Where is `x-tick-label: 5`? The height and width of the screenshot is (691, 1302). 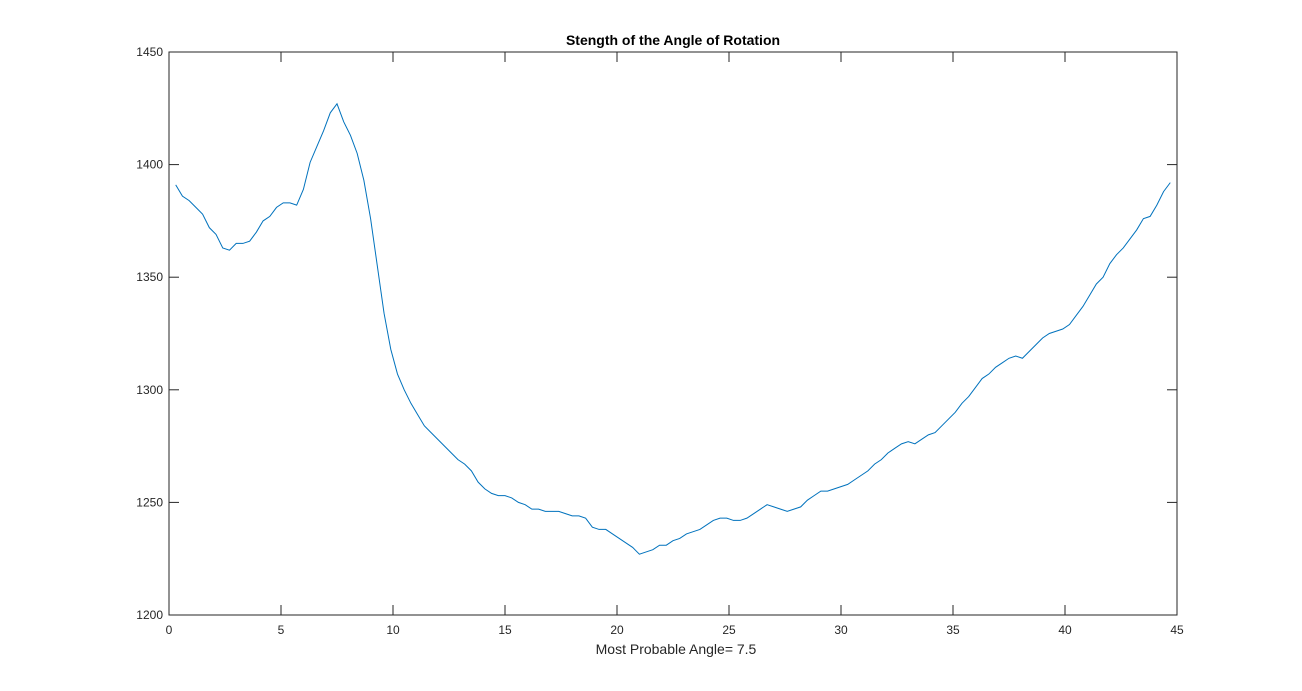 x-tick-label: 5 is located at coordinates (281, 630).